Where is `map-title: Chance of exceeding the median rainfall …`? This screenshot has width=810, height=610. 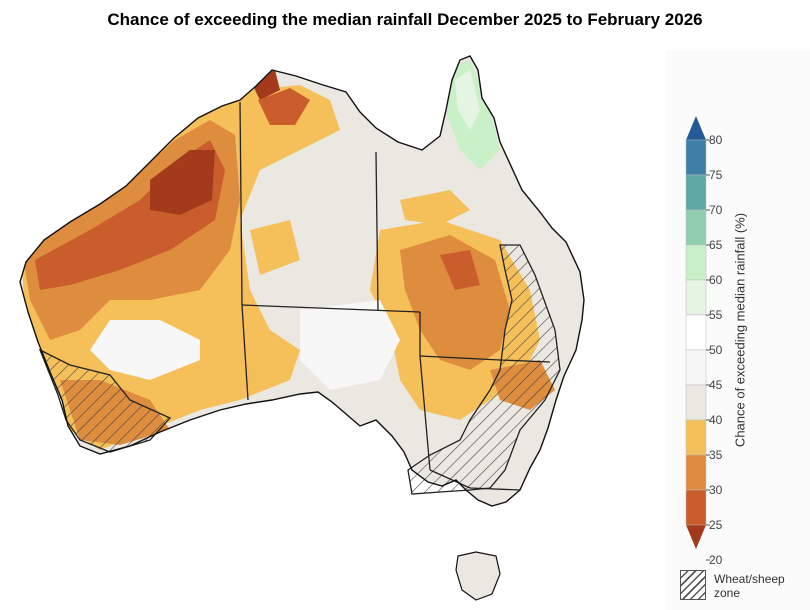 map-title: Chance of exceeding the median rainfall … is located at coordinates (405, 19).